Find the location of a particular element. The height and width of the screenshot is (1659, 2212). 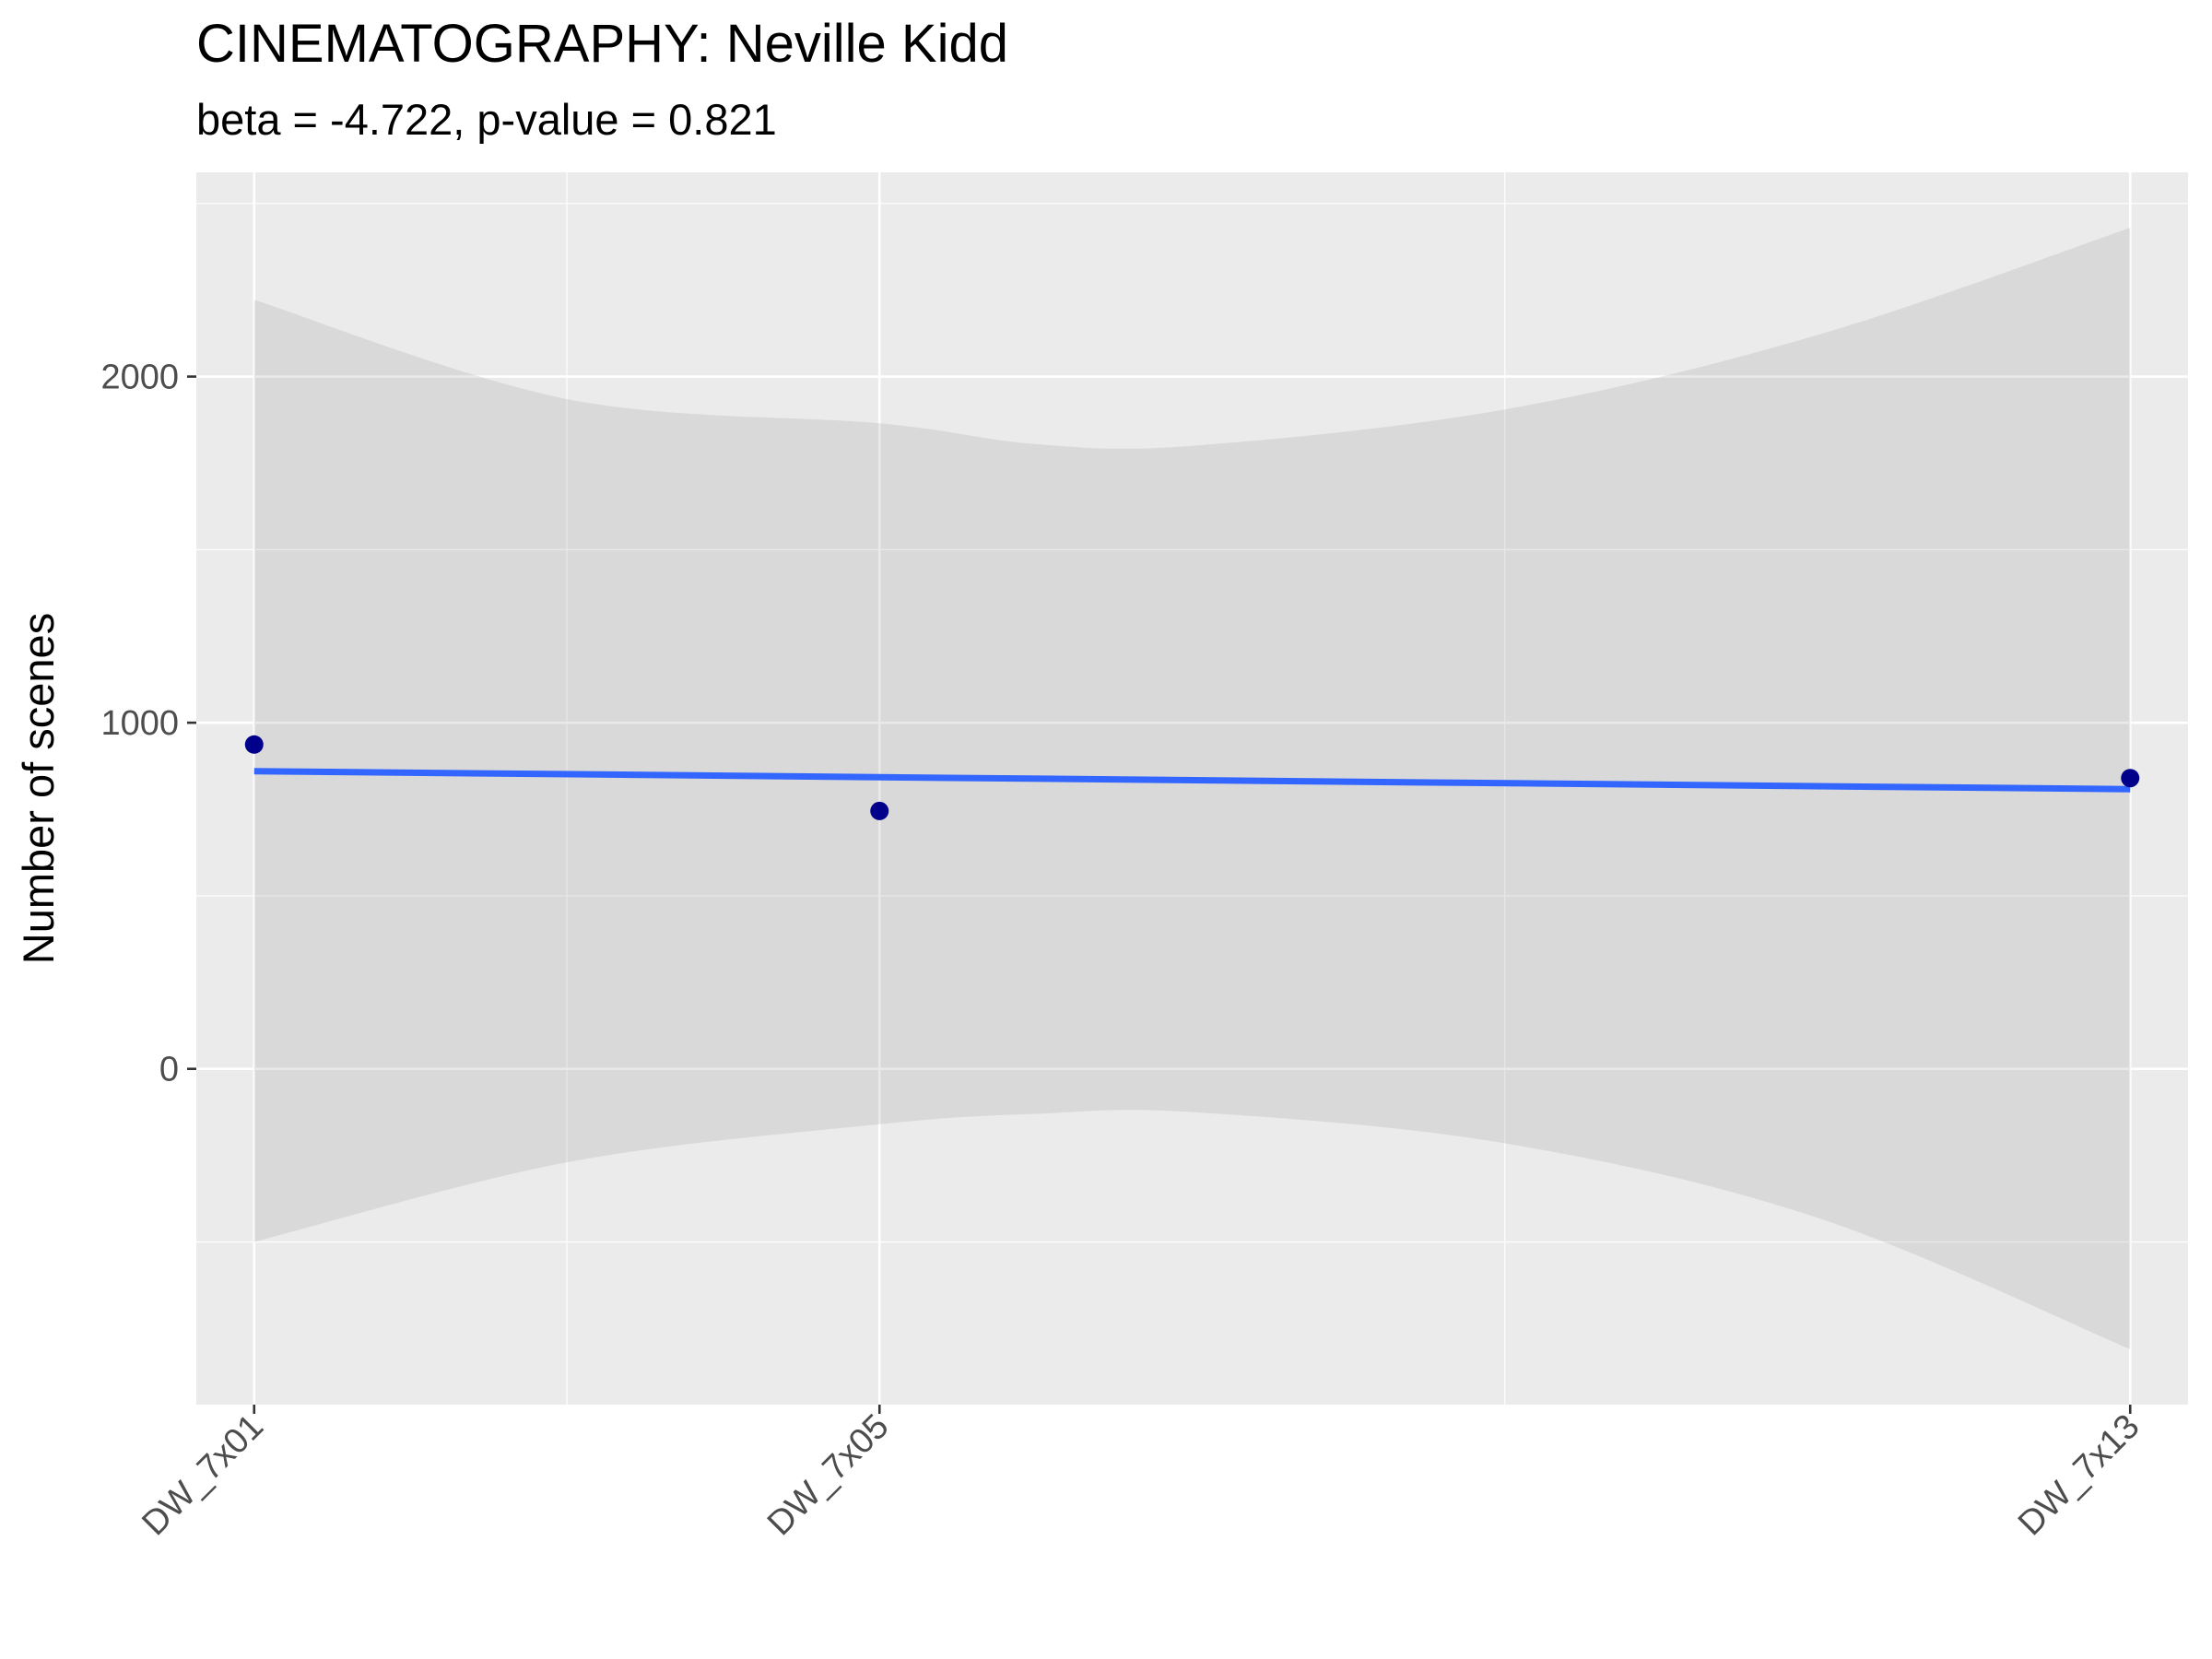

regression-line is located at coordinates (1192, 780).